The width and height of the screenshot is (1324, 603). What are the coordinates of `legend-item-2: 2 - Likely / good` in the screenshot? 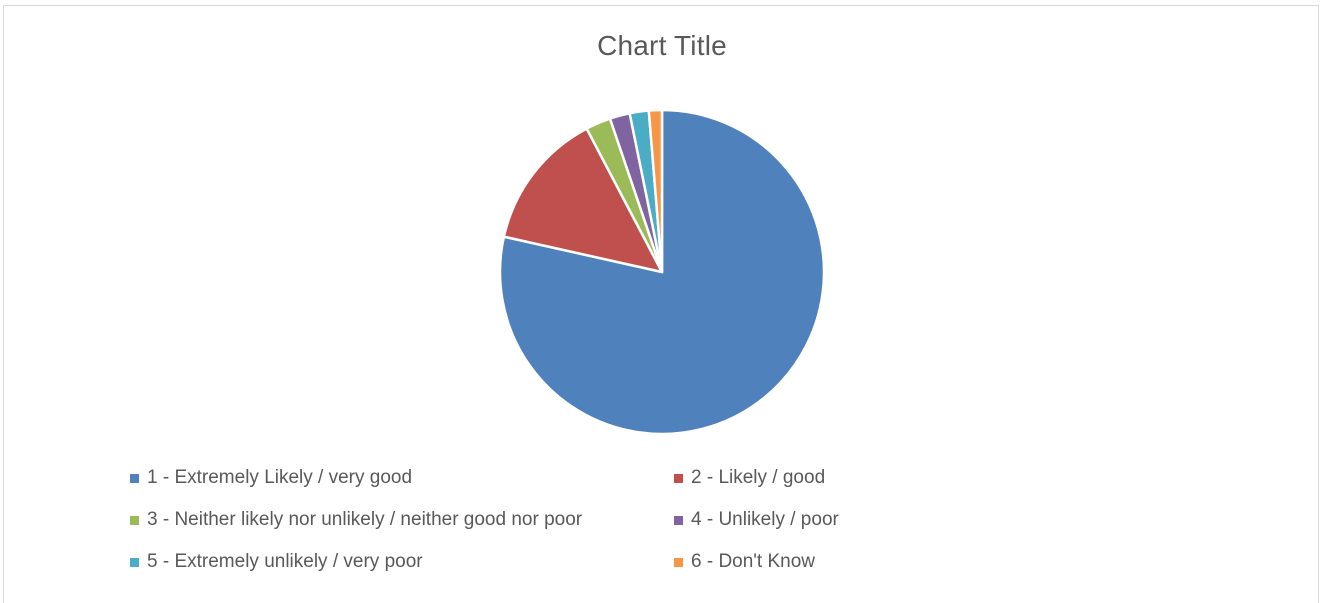 It's located at (749, 478).